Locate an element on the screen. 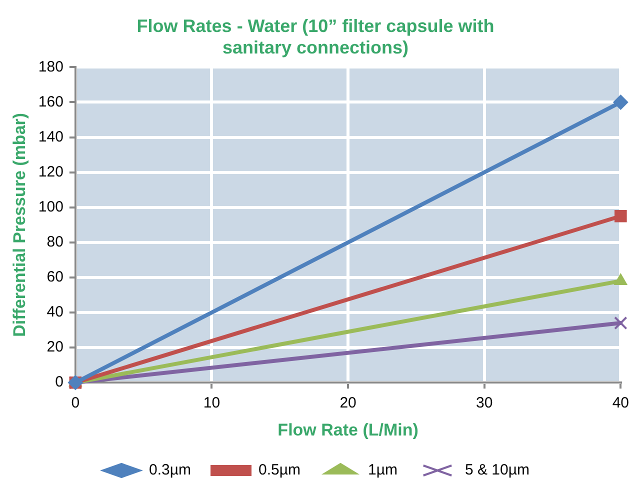 This screenshot has width=643, height=500. x-tick-label: 30 is located at coordinates (484, 403).